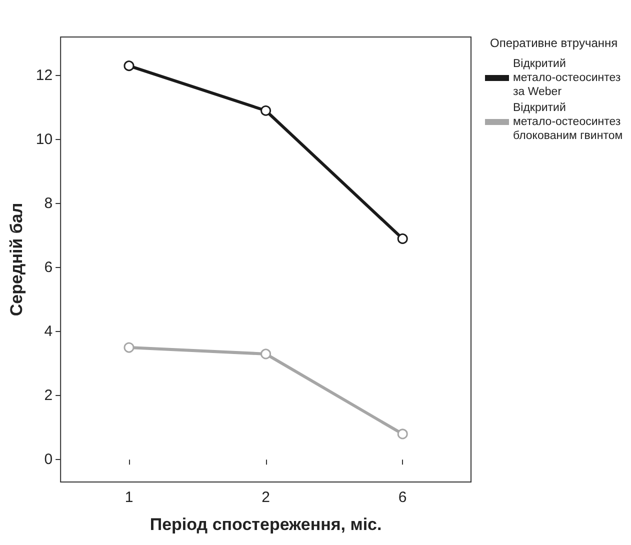 This screenshot has width=631, height=545. What do you see at coordinates (554, 43) in the screenshot?
I see `legend-title: Оперативне втручання` at bounding box center [554, 43].